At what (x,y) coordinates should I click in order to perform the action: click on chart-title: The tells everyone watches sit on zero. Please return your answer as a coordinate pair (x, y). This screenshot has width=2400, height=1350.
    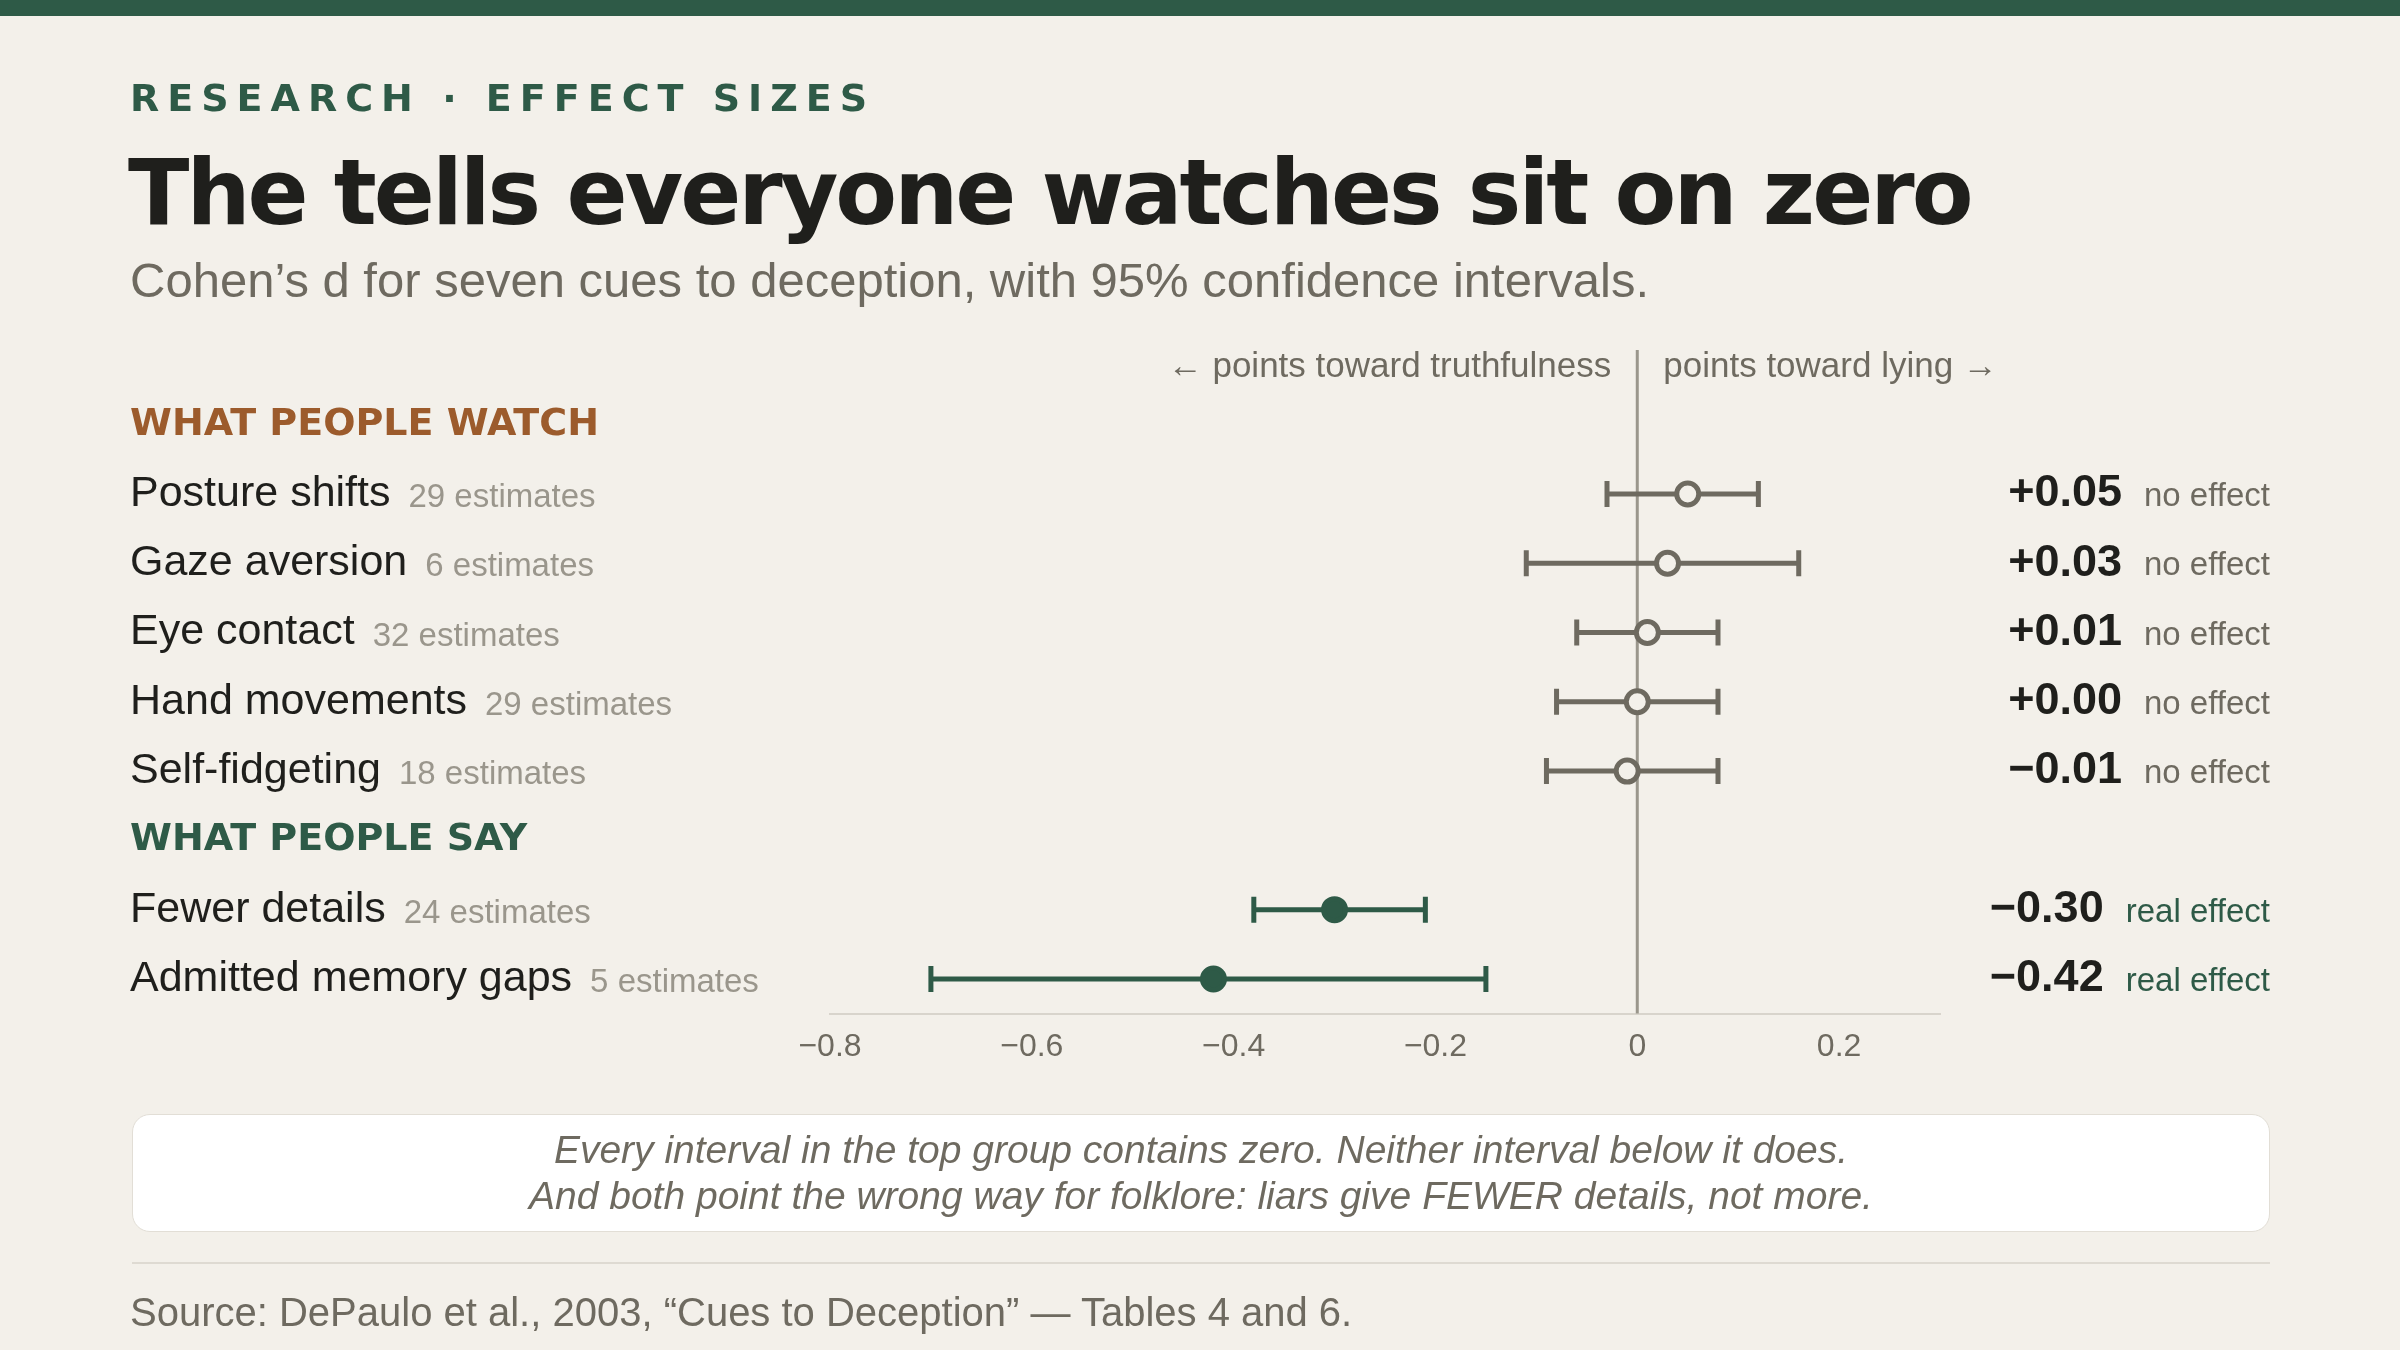
    Looking at the image, I should click on (1049, 192).